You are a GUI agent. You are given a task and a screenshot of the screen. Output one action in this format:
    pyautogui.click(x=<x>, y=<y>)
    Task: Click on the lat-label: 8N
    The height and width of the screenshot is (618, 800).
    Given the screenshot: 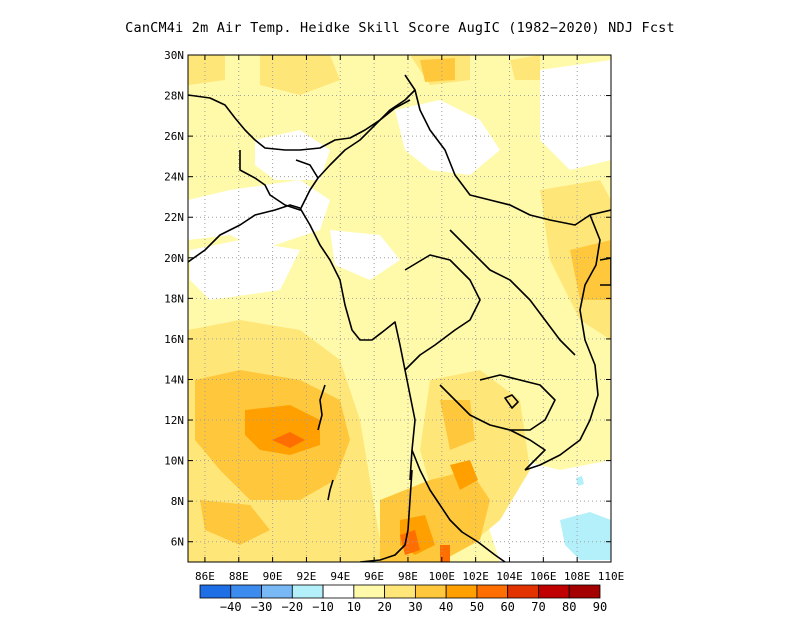 What is the action you would take?
    pyautogui.click(x=177, y=501)
    